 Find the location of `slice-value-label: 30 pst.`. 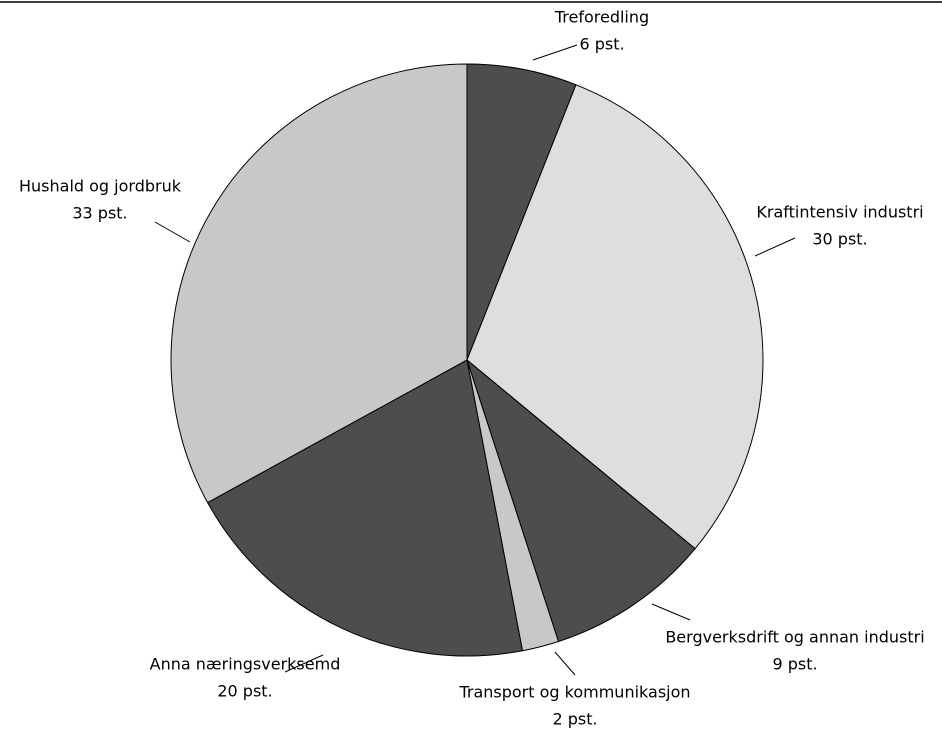

slice-value-label: 30 pst. is located at coordinates (839, 239).